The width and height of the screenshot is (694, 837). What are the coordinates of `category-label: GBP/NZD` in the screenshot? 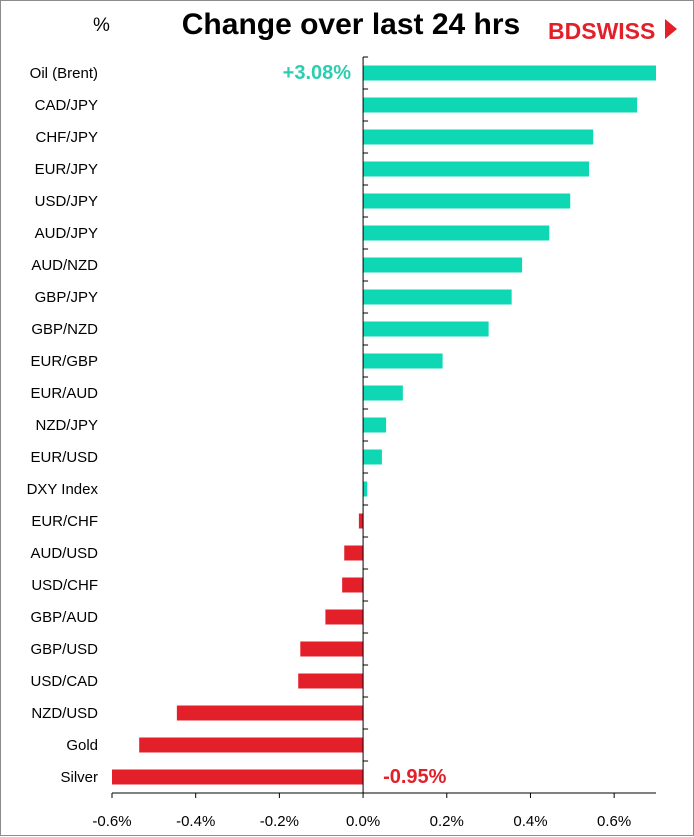 It's located at (64, 329).